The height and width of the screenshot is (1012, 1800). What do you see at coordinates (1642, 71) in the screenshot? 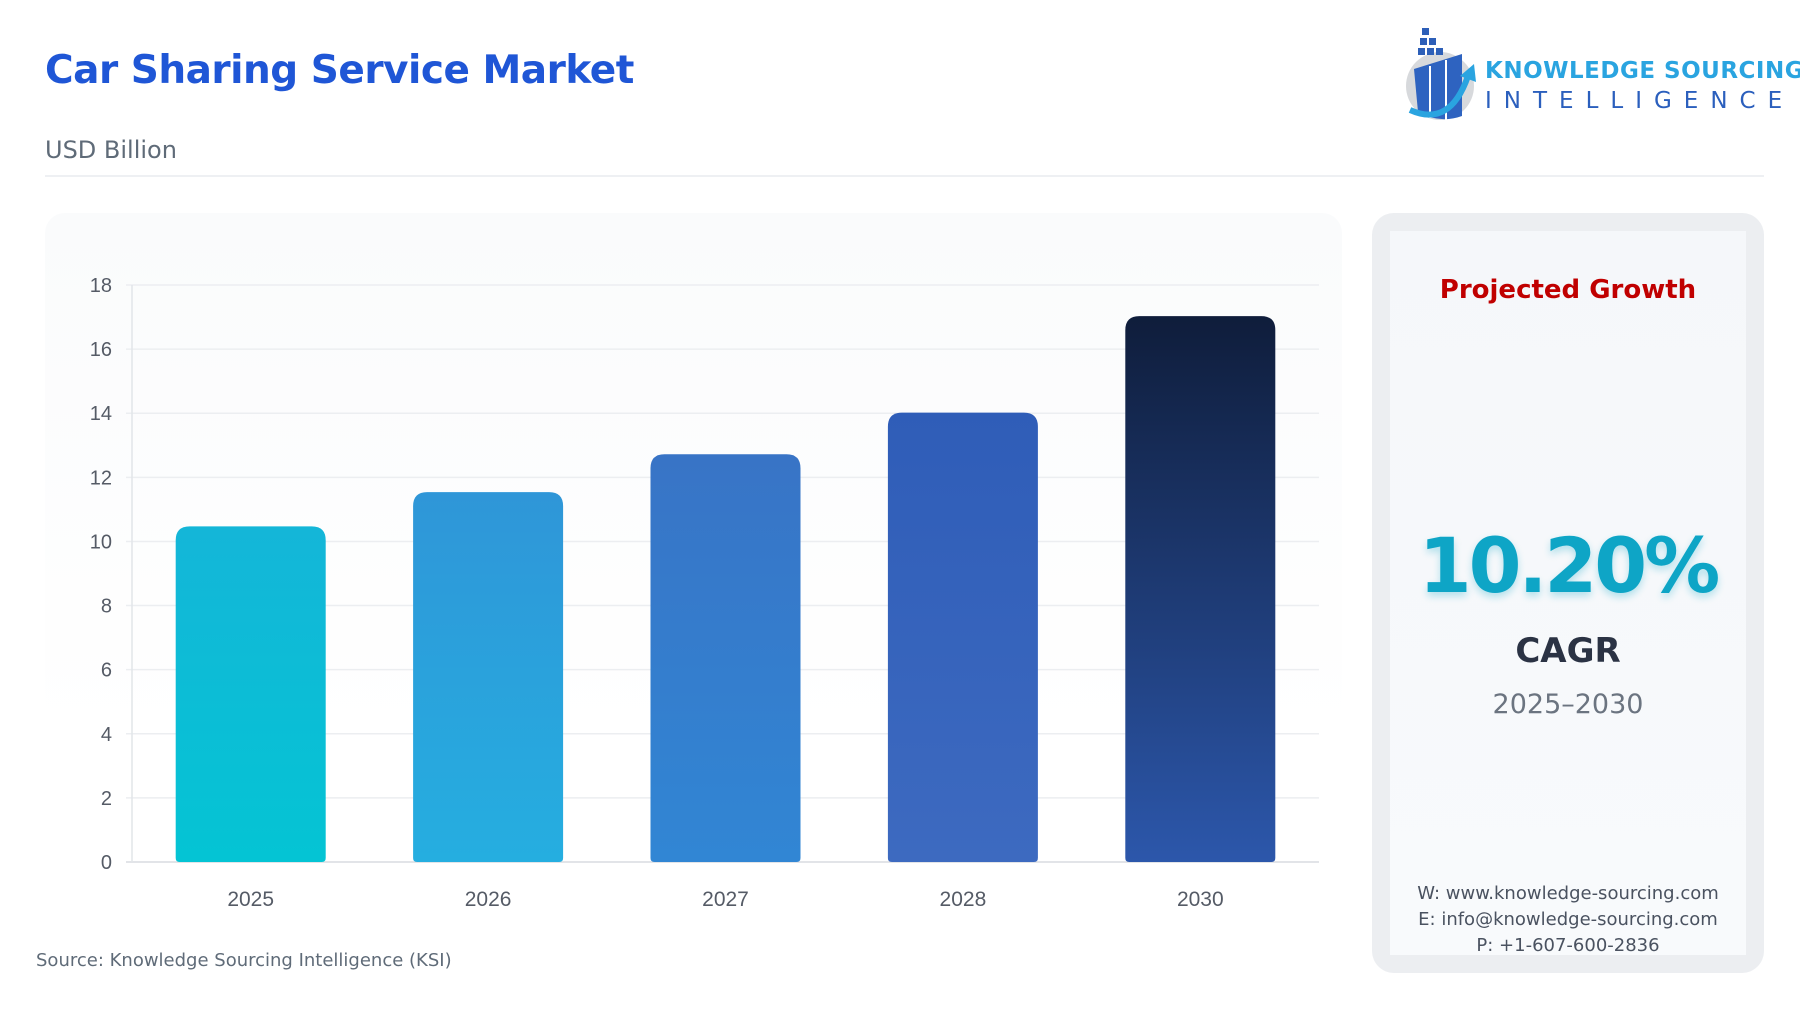
I see `logo-text-line1: KNOWLEDGE SOURCING` at bounding box center [1642, 71].